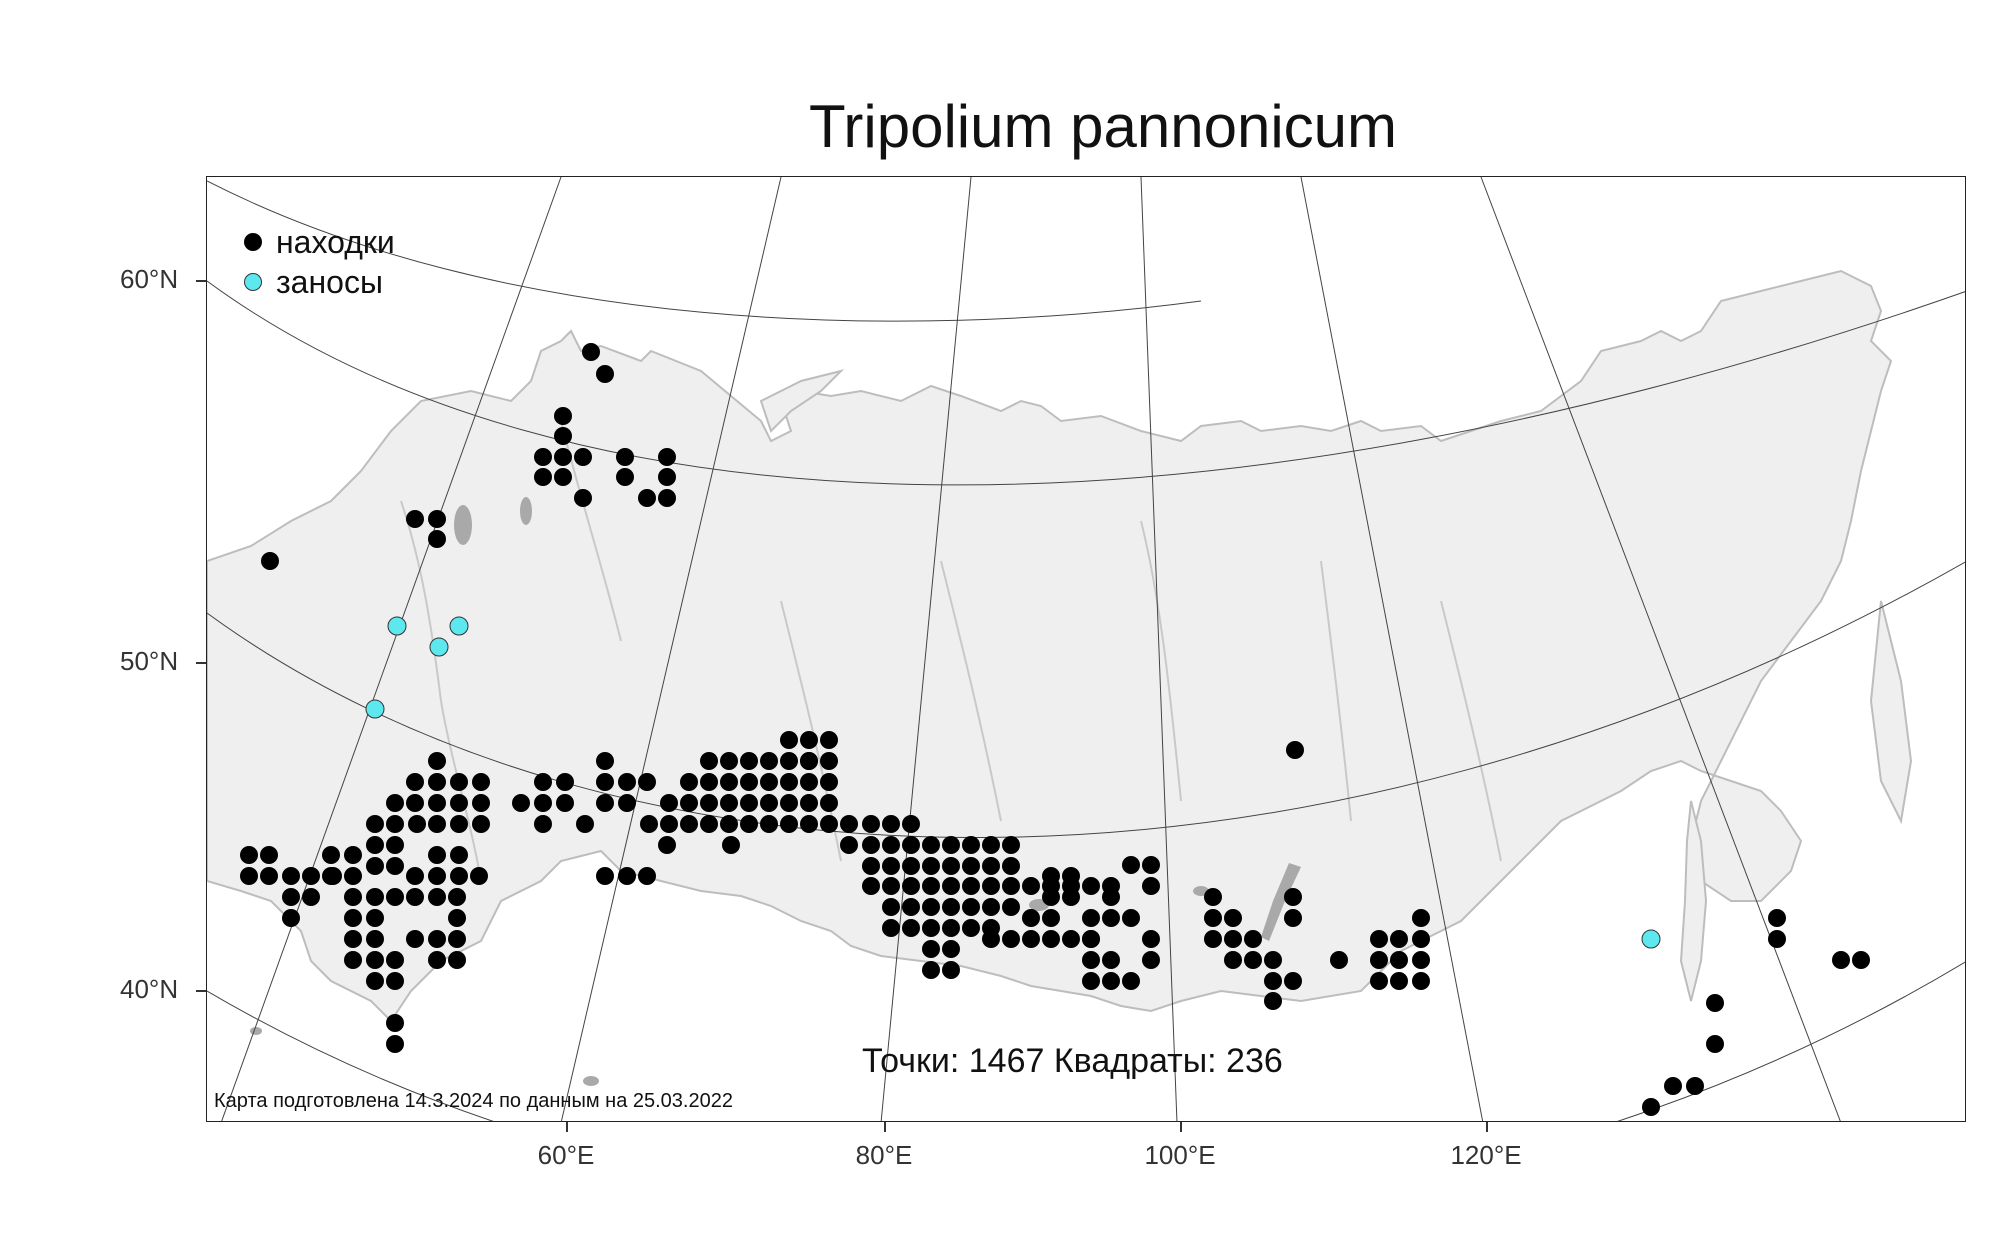 The width and height of the screenshot is (2000, 1253). I want to click on introduction-dot, so click(397, 626).